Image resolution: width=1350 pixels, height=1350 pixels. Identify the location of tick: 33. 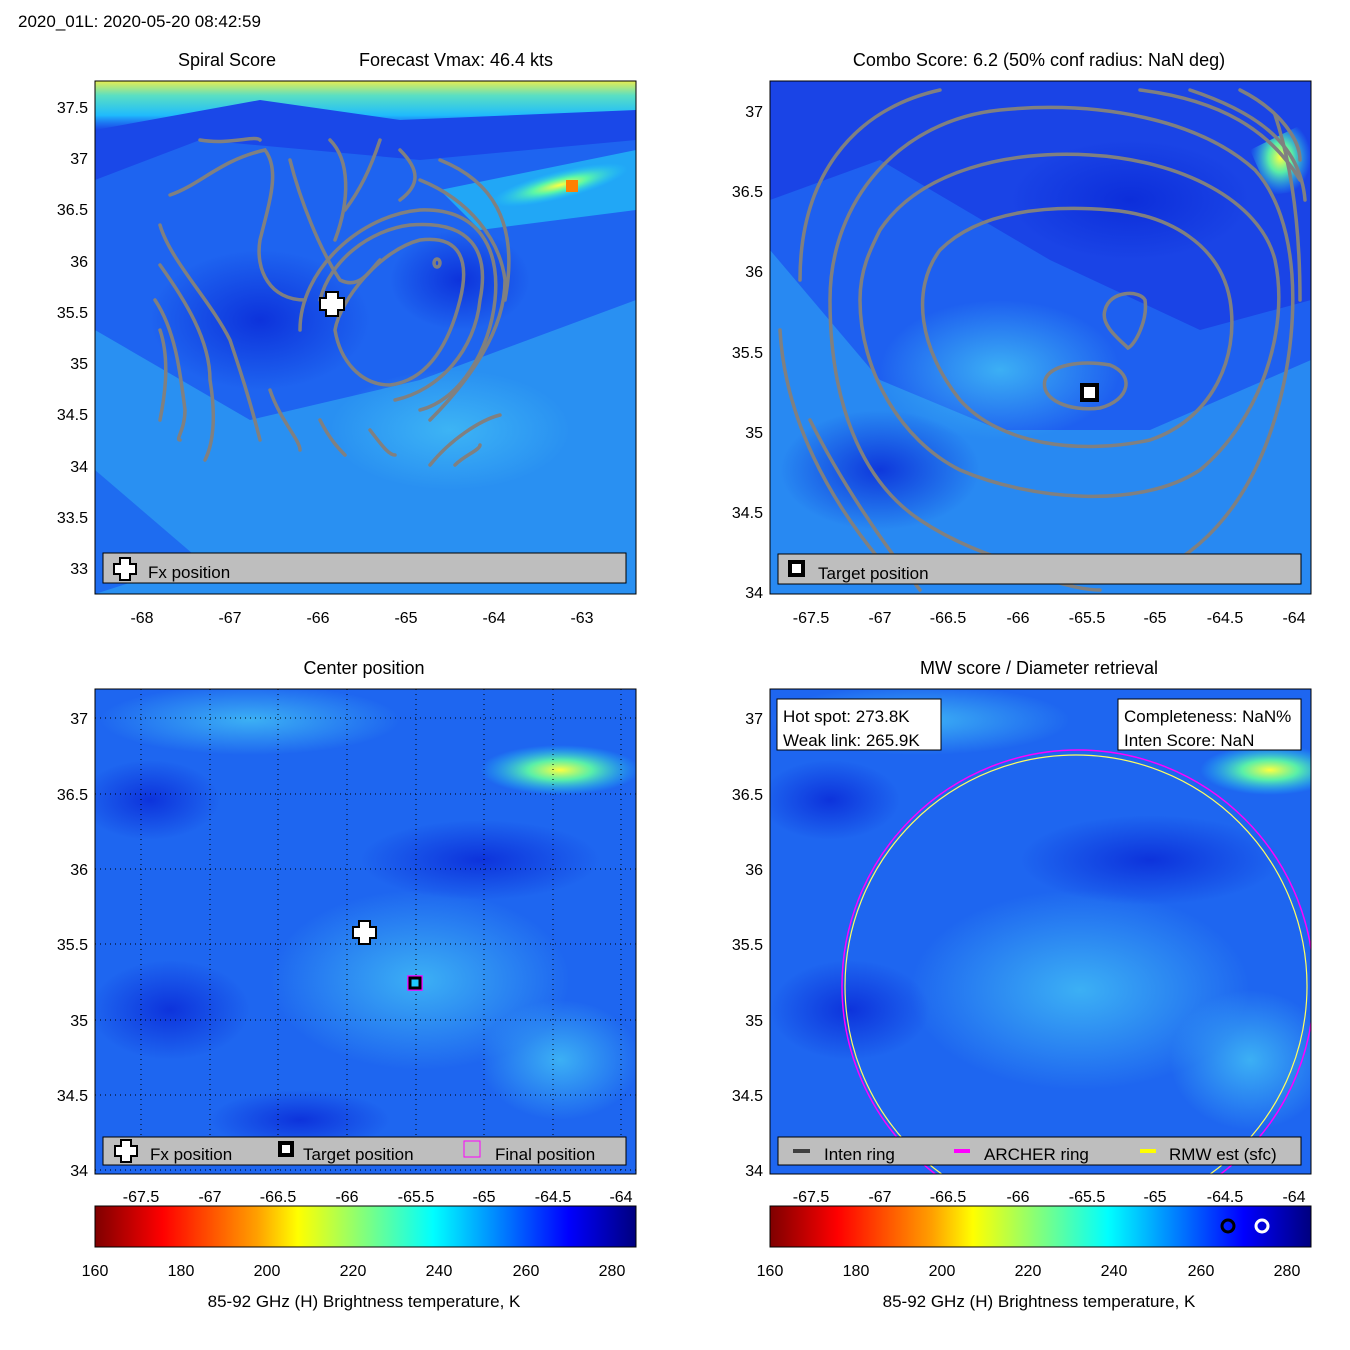
(79, 569).